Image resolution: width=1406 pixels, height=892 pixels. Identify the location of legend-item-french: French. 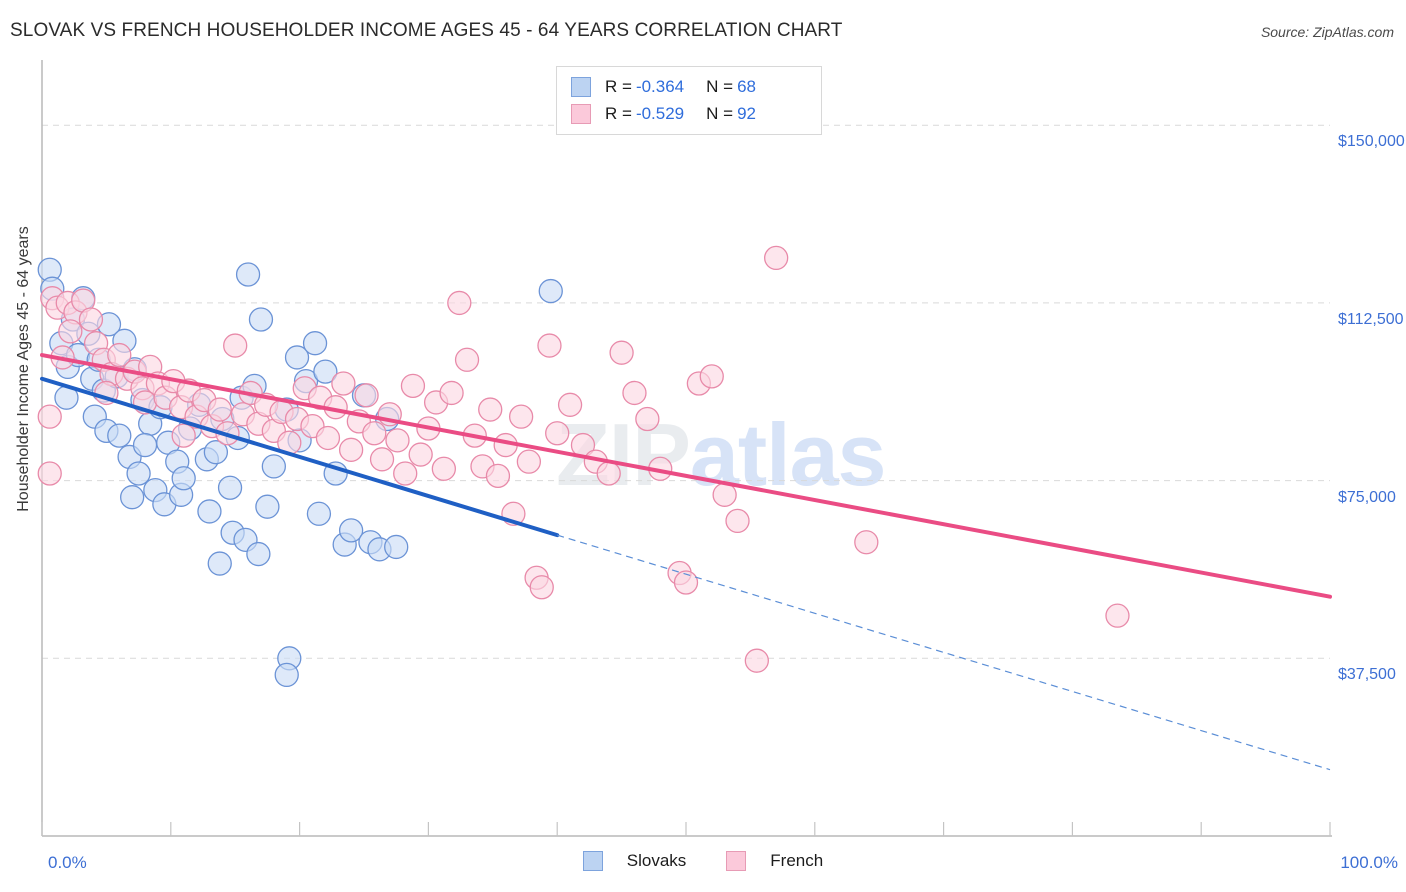
(774, 861).